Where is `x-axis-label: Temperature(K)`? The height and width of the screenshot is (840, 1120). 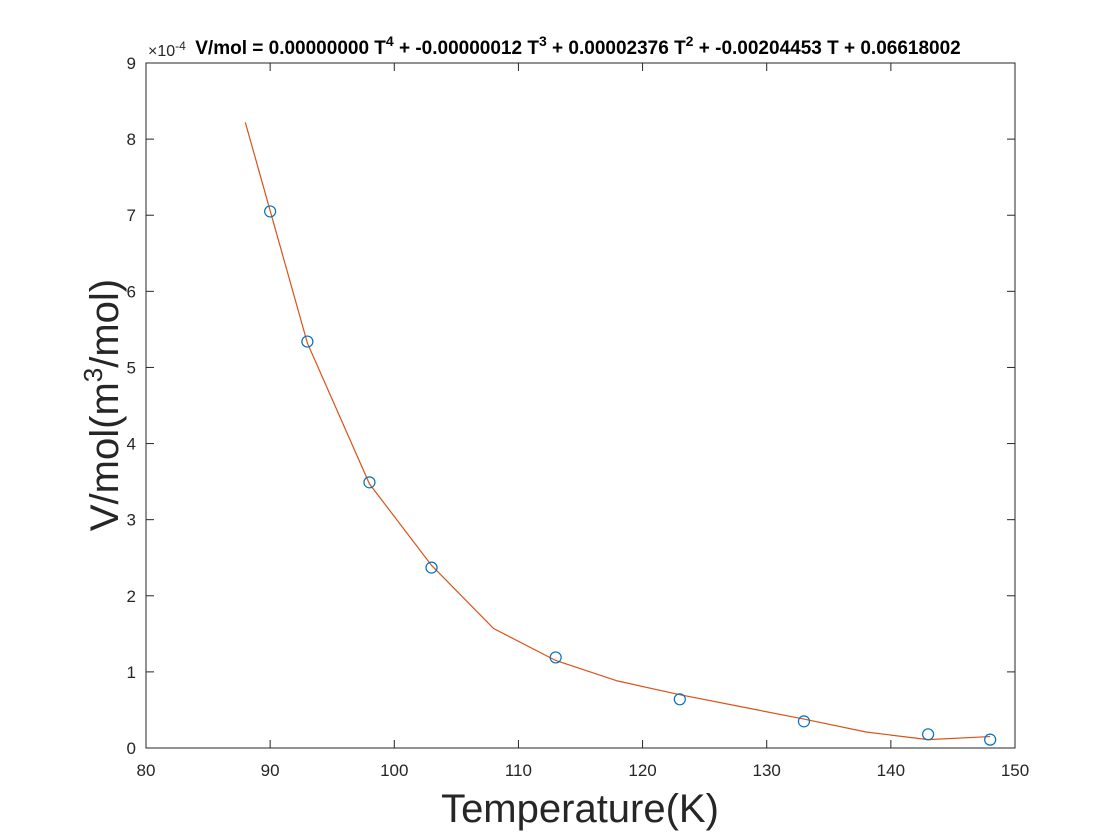
x-axis-label: Temperature(K) is located at coordinates (580, 809).